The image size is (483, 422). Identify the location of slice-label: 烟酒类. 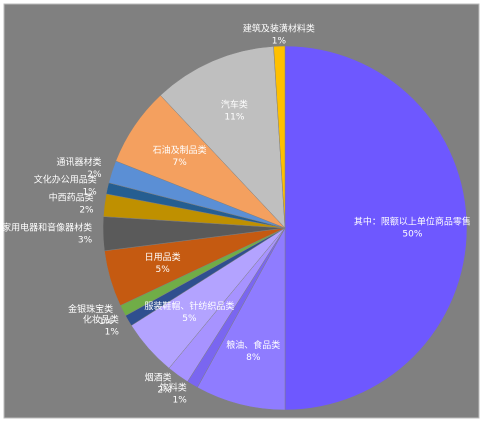
(158, 378).